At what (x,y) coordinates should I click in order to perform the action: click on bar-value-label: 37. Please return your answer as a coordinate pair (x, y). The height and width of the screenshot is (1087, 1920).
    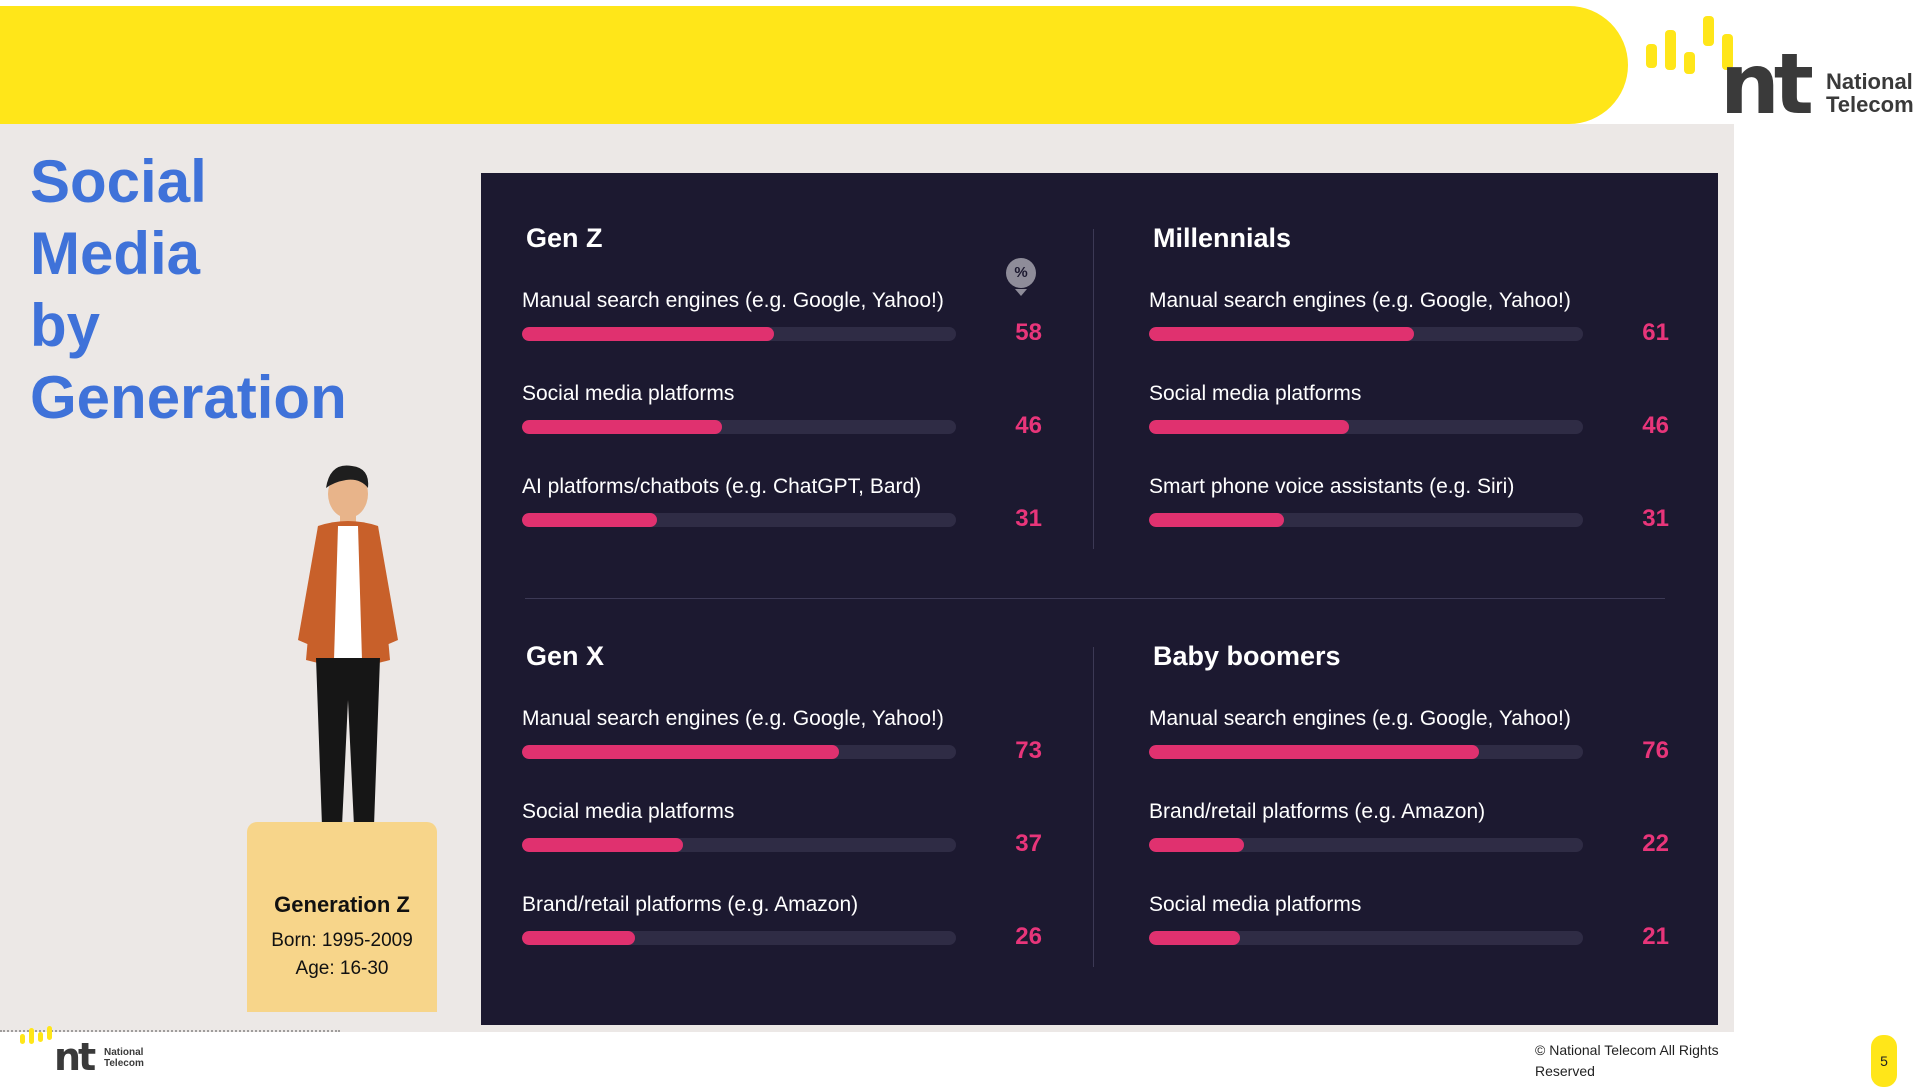
    Looking at the image, I should click on (1028, 843).